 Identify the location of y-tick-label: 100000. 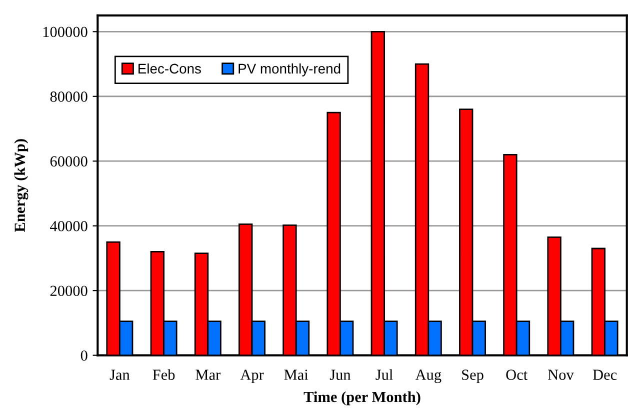
(65, 32).